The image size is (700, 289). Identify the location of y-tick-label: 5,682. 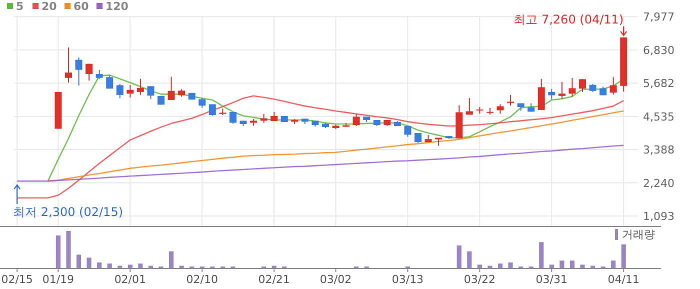
(658, 83).